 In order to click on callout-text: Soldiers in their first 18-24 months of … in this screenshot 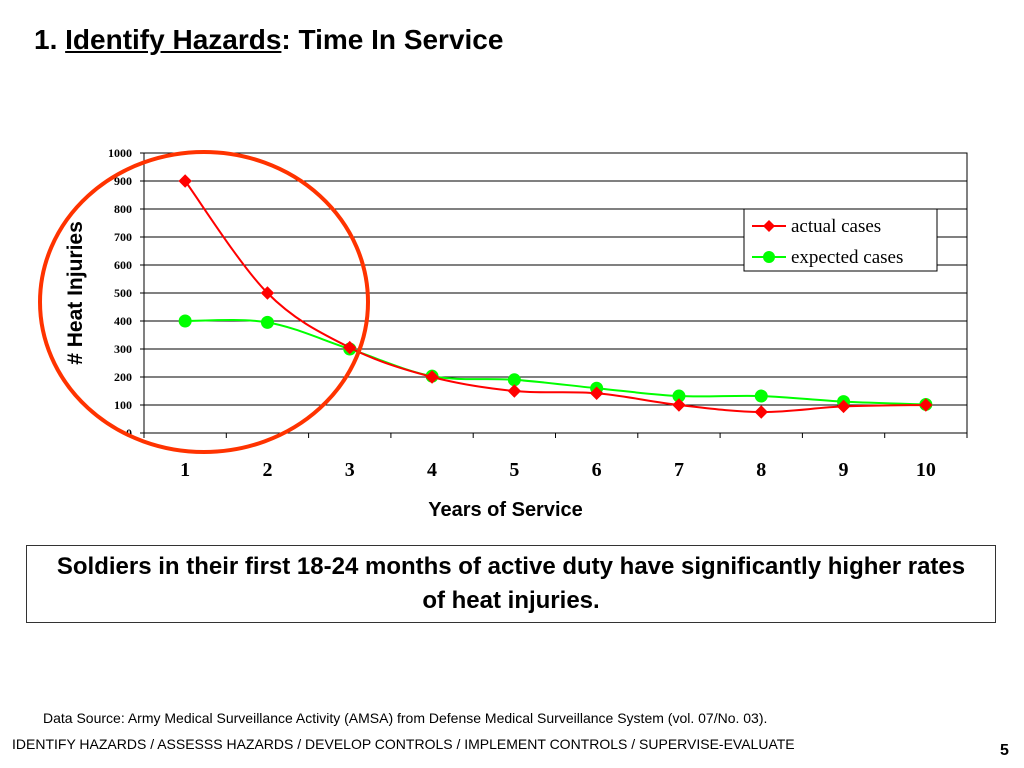, I will do `click(511, 583)`.